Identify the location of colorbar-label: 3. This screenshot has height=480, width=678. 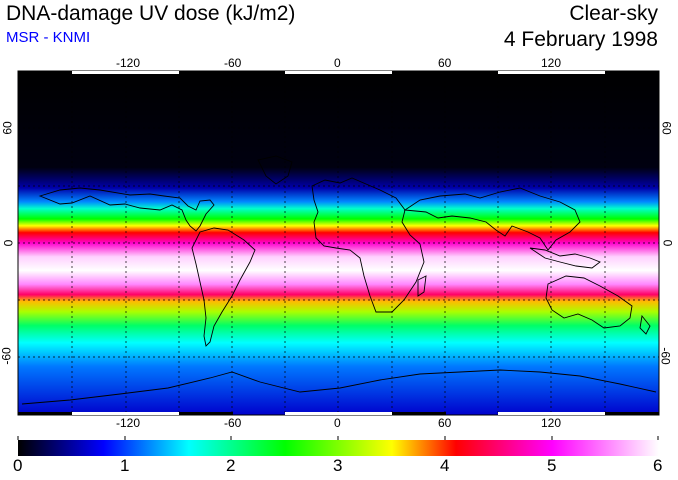
(338, 465).